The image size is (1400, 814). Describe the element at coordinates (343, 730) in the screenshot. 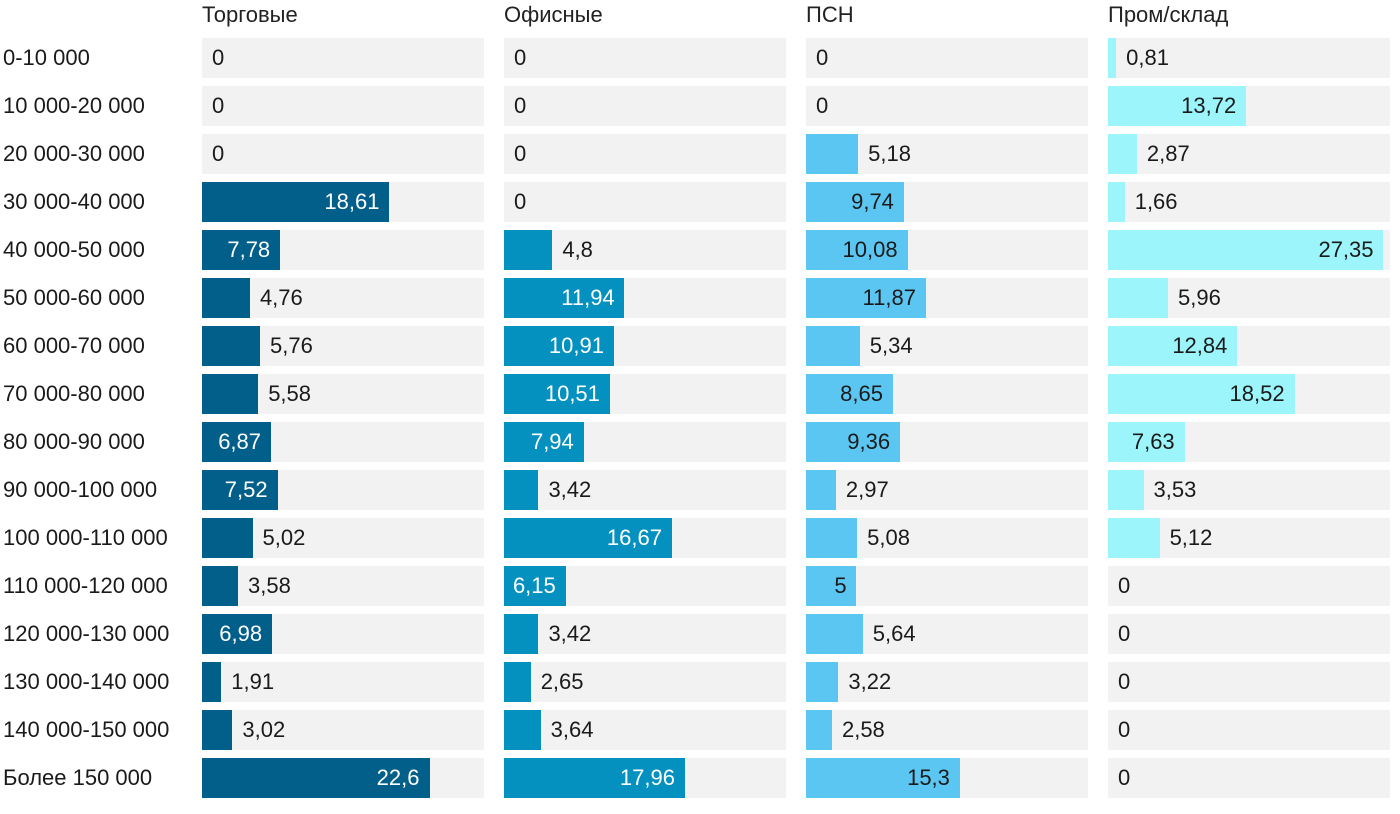

I see `bar-track: 3,02` at that location.